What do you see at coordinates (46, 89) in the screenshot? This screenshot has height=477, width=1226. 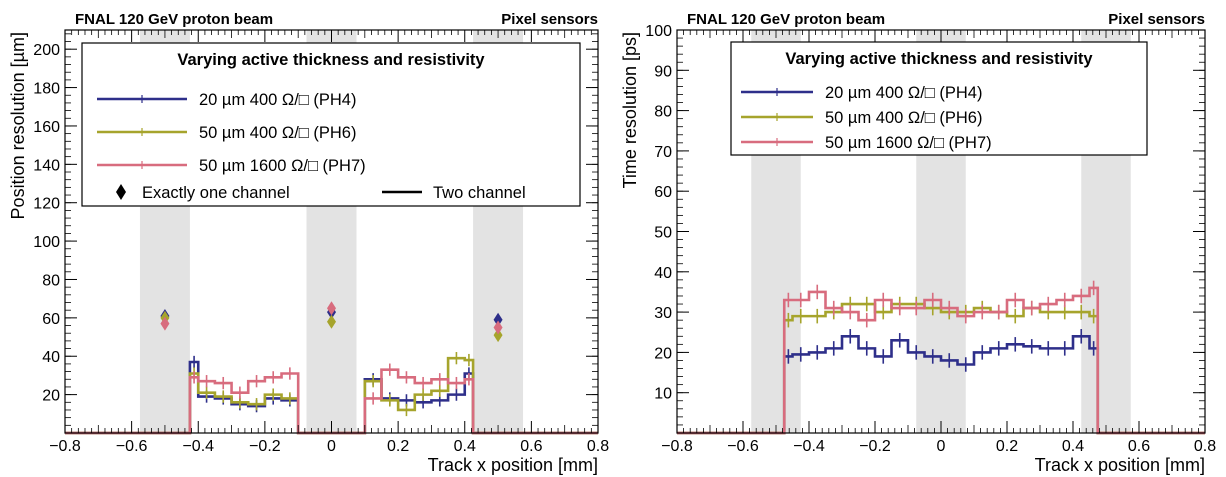 I see `y-tick-label: 180` at bounding box center [46, 89].